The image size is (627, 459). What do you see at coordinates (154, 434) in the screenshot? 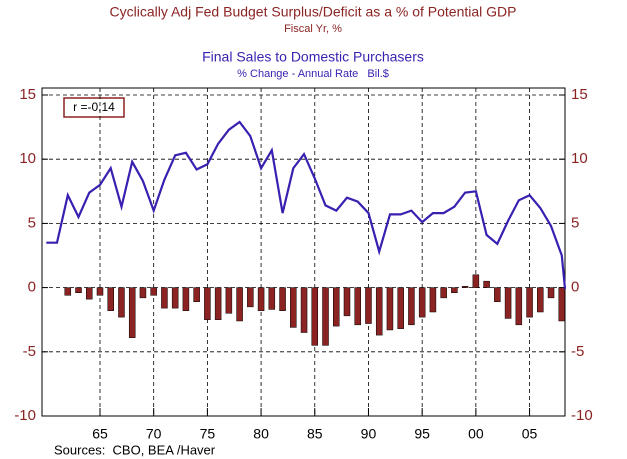
I see `x-tick-label: 70` at bounding box center [154, 434].